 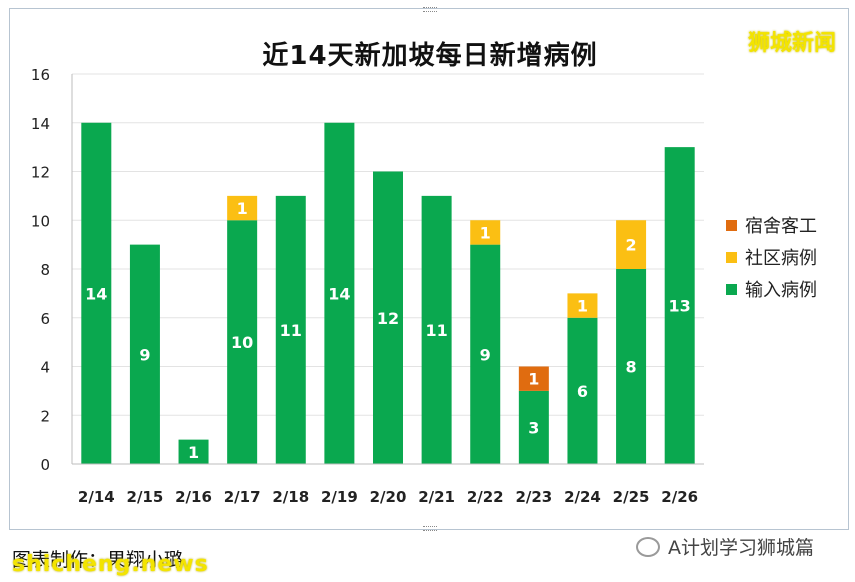 I want to click on data-label: 12, so click(x=388, y=318).